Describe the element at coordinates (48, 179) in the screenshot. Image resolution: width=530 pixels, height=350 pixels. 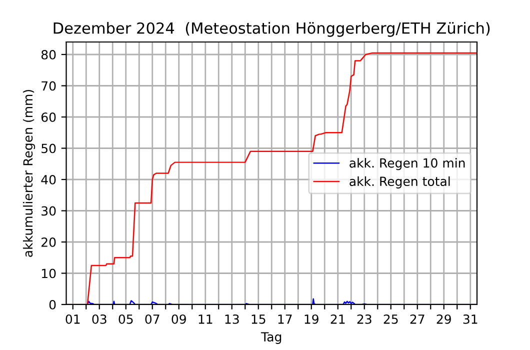
I see `y-tick-label: 40` at that location.